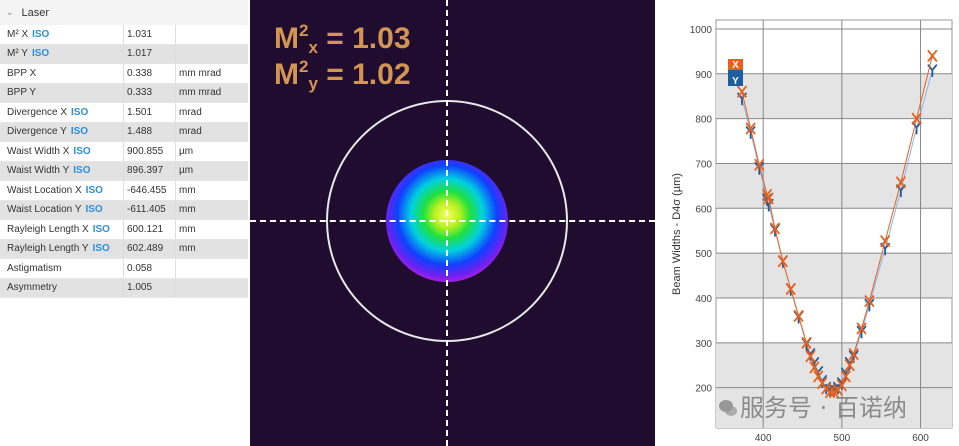 This screenshot has height=446, width=959. I want to click on chevron-down-icon: ⌄, so click(10, 12).